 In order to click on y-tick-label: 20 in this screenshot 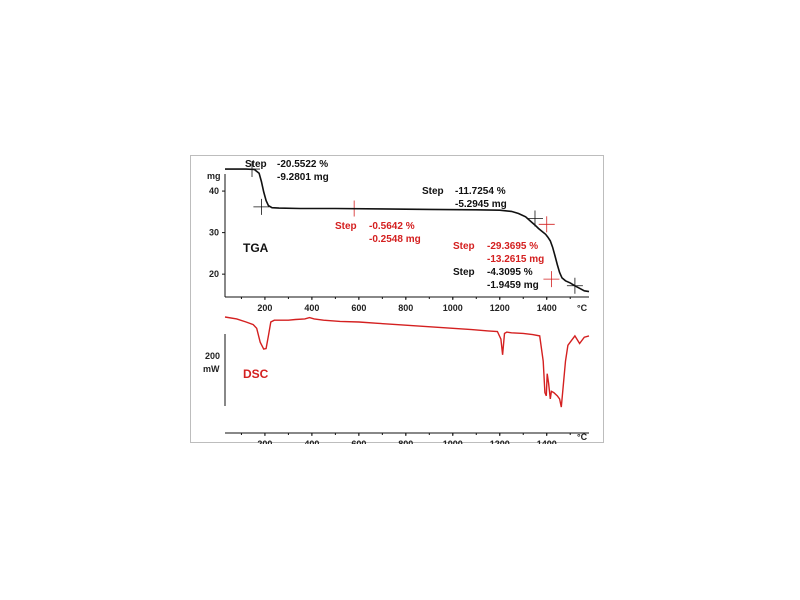, I will do `click(214, 274)`.